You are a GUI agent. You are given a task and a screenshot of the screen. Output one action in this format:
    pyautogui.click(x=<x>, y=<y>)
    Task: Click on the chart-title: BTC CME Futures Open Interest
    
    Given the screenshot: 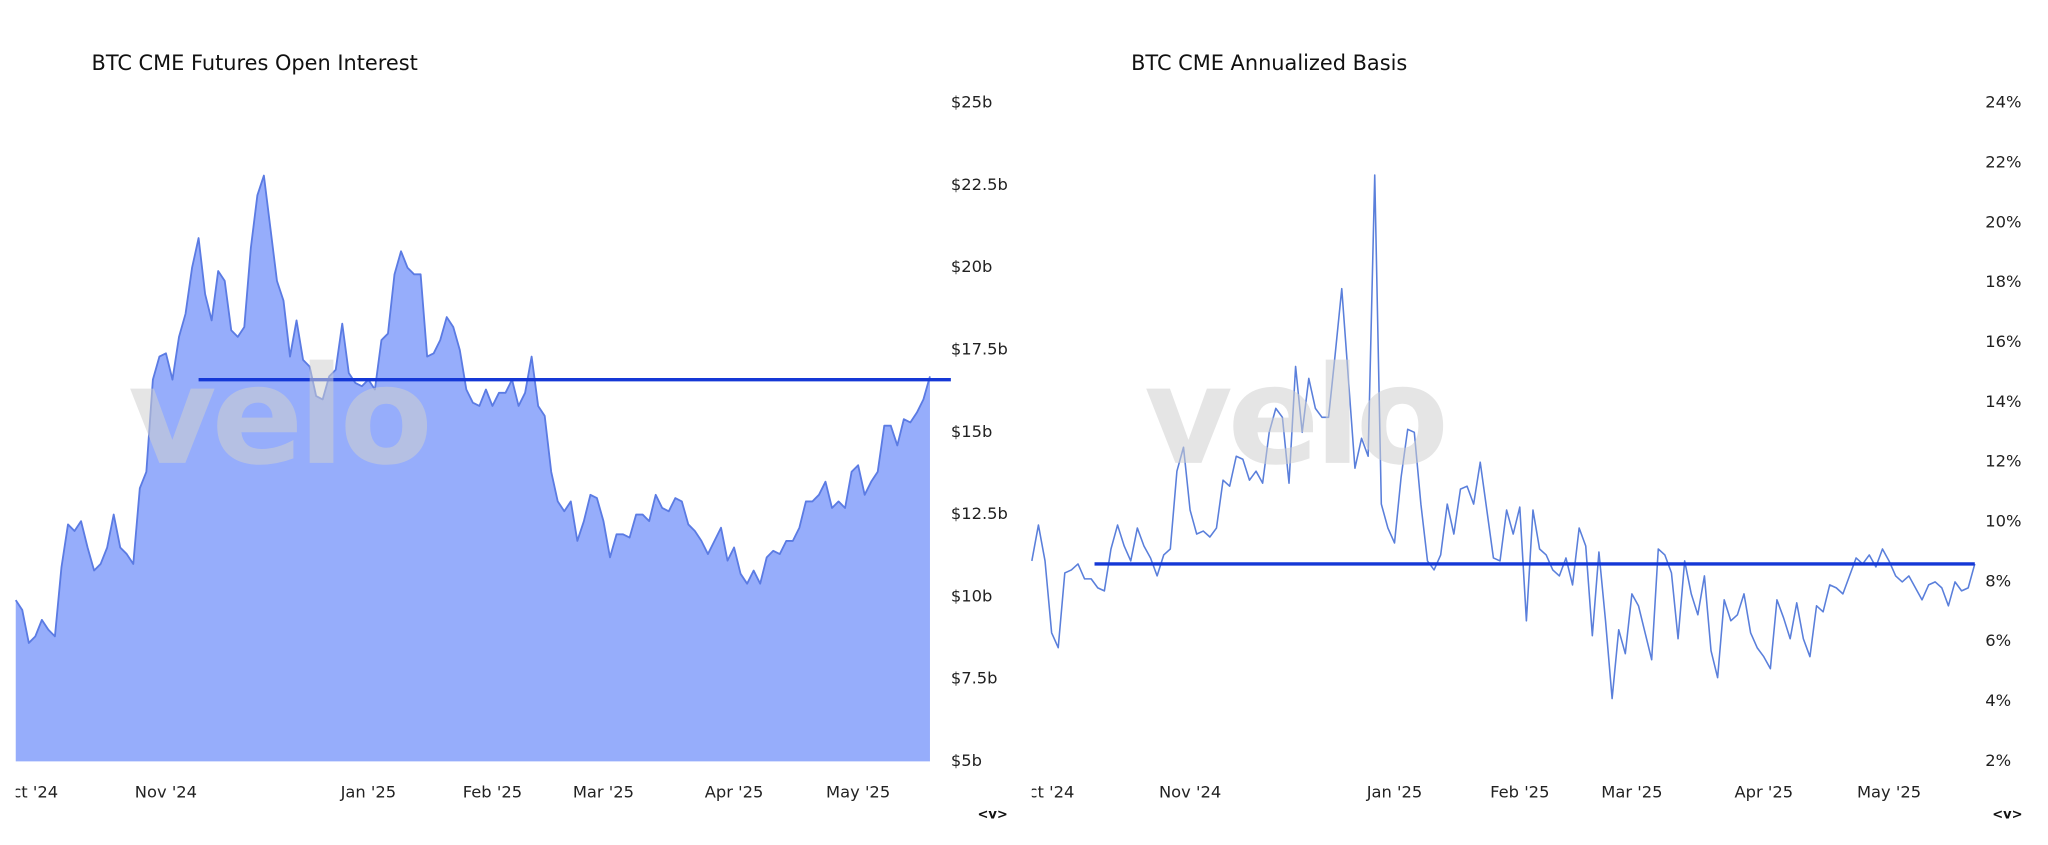 What is the action you would take?
    pyautogui.click(x=254, y=63)
    